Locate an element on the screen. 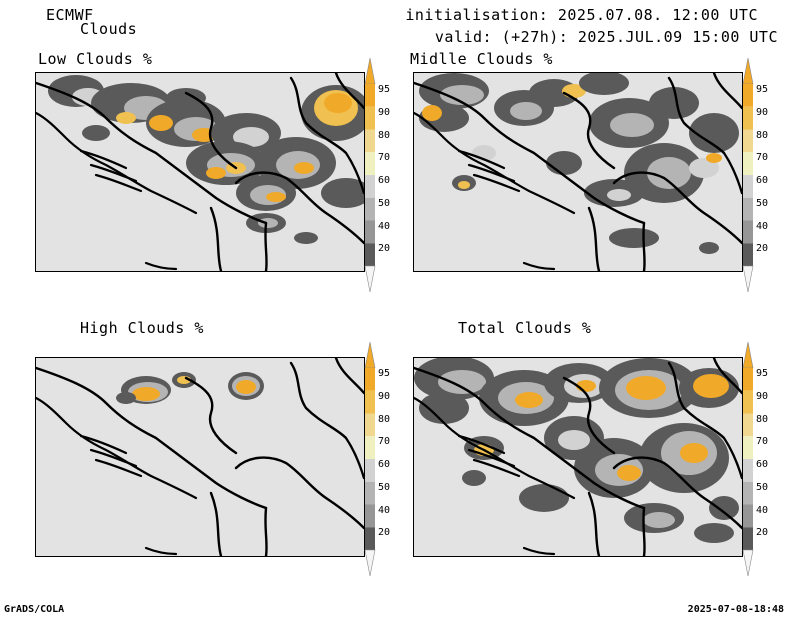 This screenshot has height=618, width=800. low-cloud-field is located at coordinates (200, 172).